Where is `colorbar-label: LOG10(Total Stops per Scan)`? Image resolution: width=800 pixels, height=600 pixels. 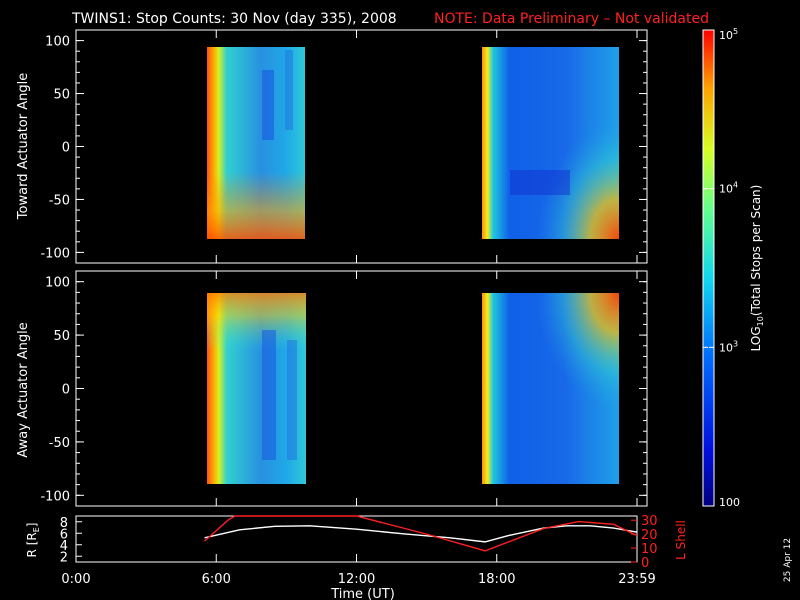 colorbar-label: LOG10(Total Stops per Scan) is located at coordinates (757, 268).